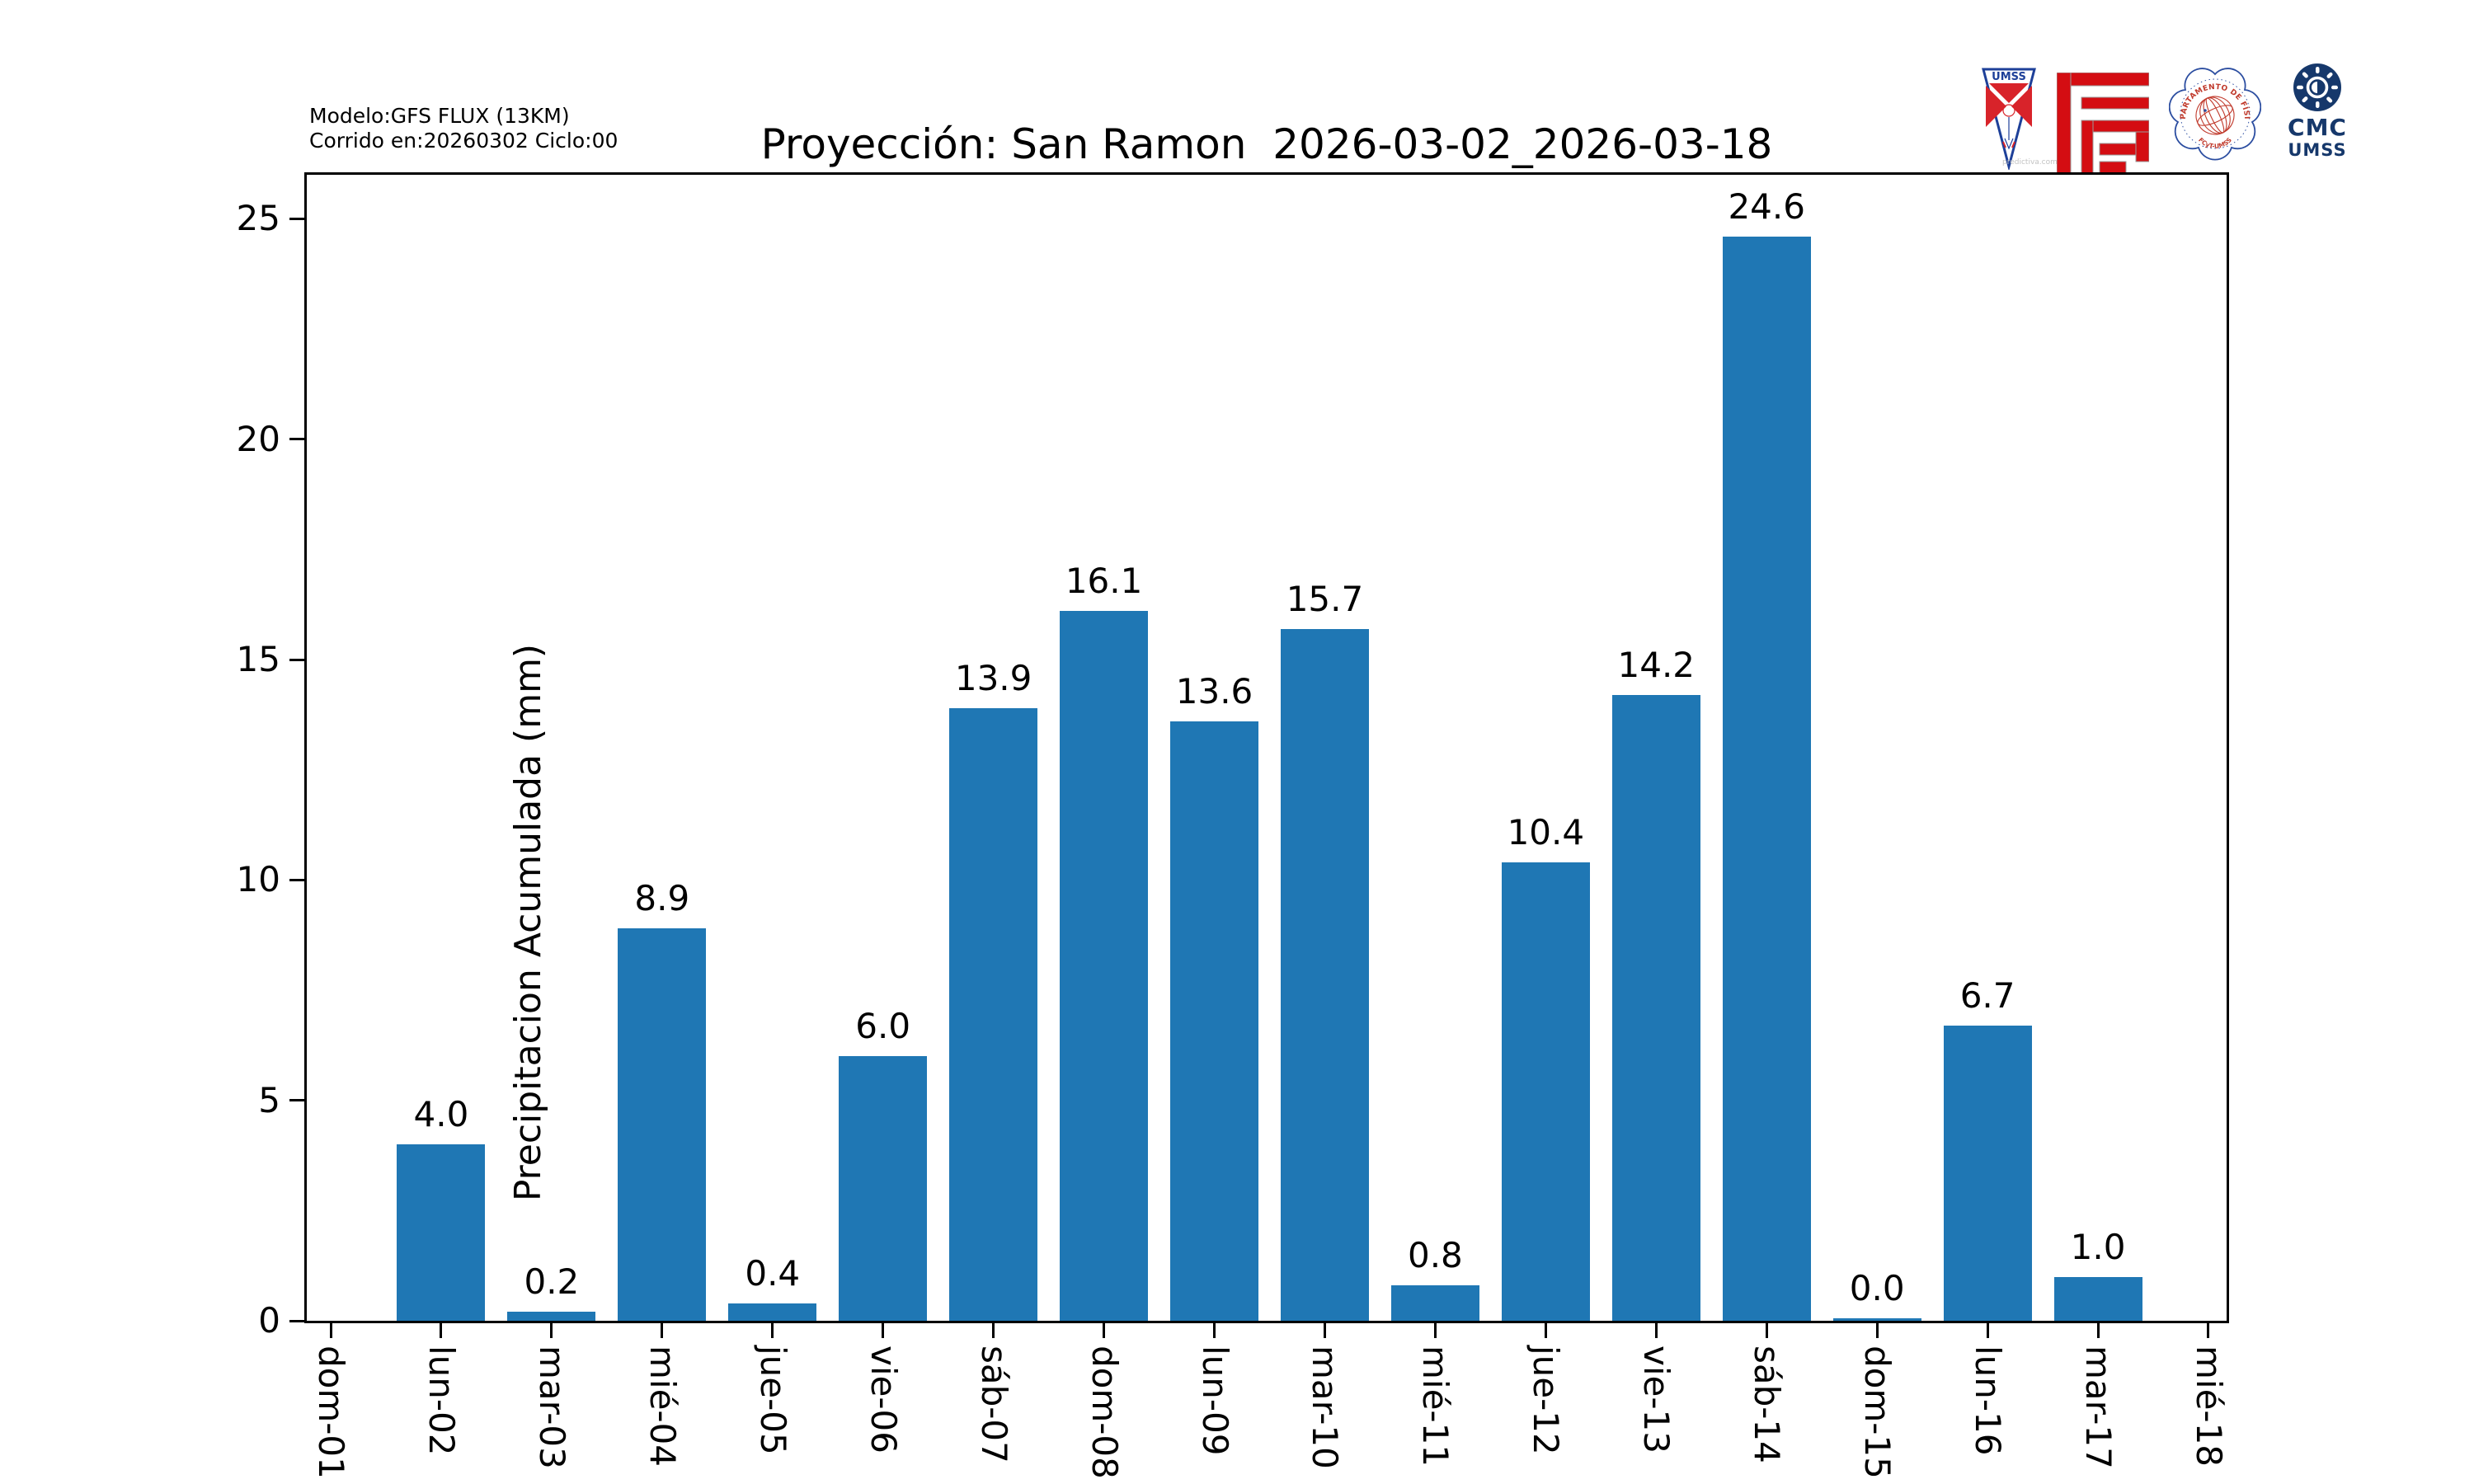  I want to click on bar-value-label: 24.6, so click(1766, 206).